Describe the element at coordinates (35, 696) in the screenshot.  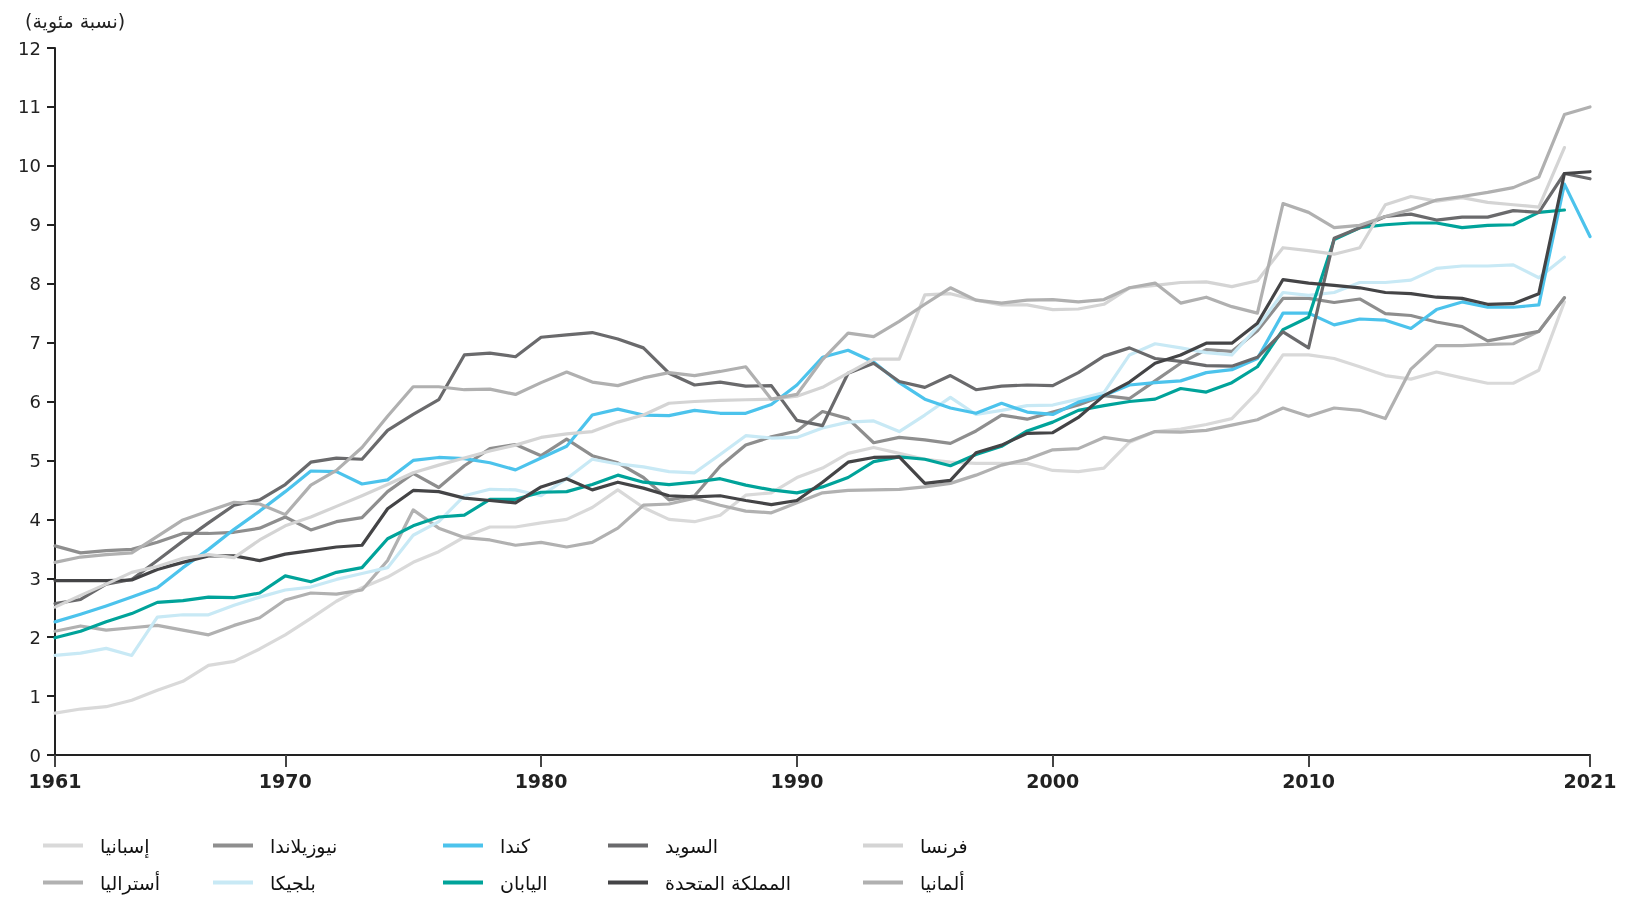
I see `y-tick-label: 1` at that location.